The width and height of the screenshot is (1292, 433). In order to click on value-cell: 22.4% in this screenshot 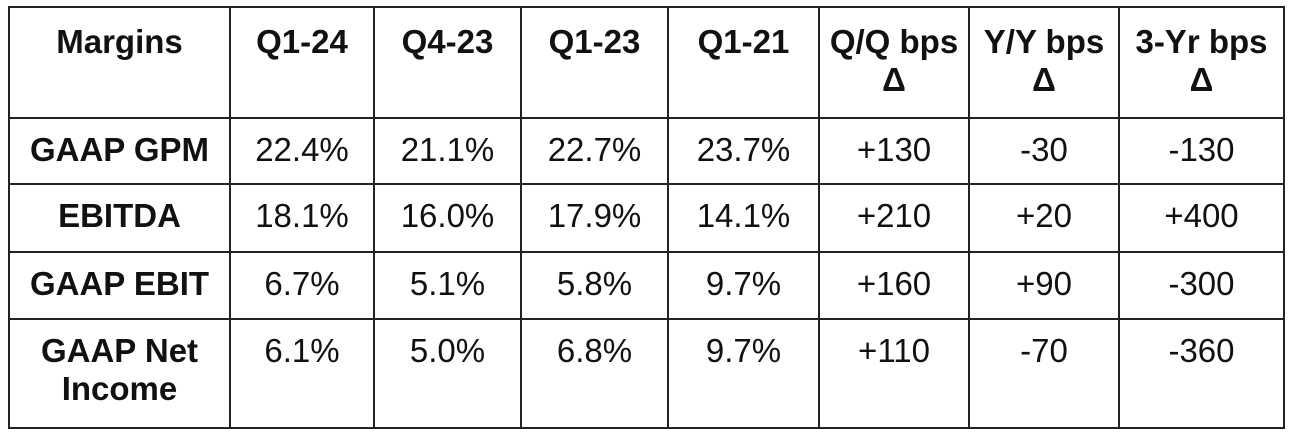, I will do `click(302, 151)`.